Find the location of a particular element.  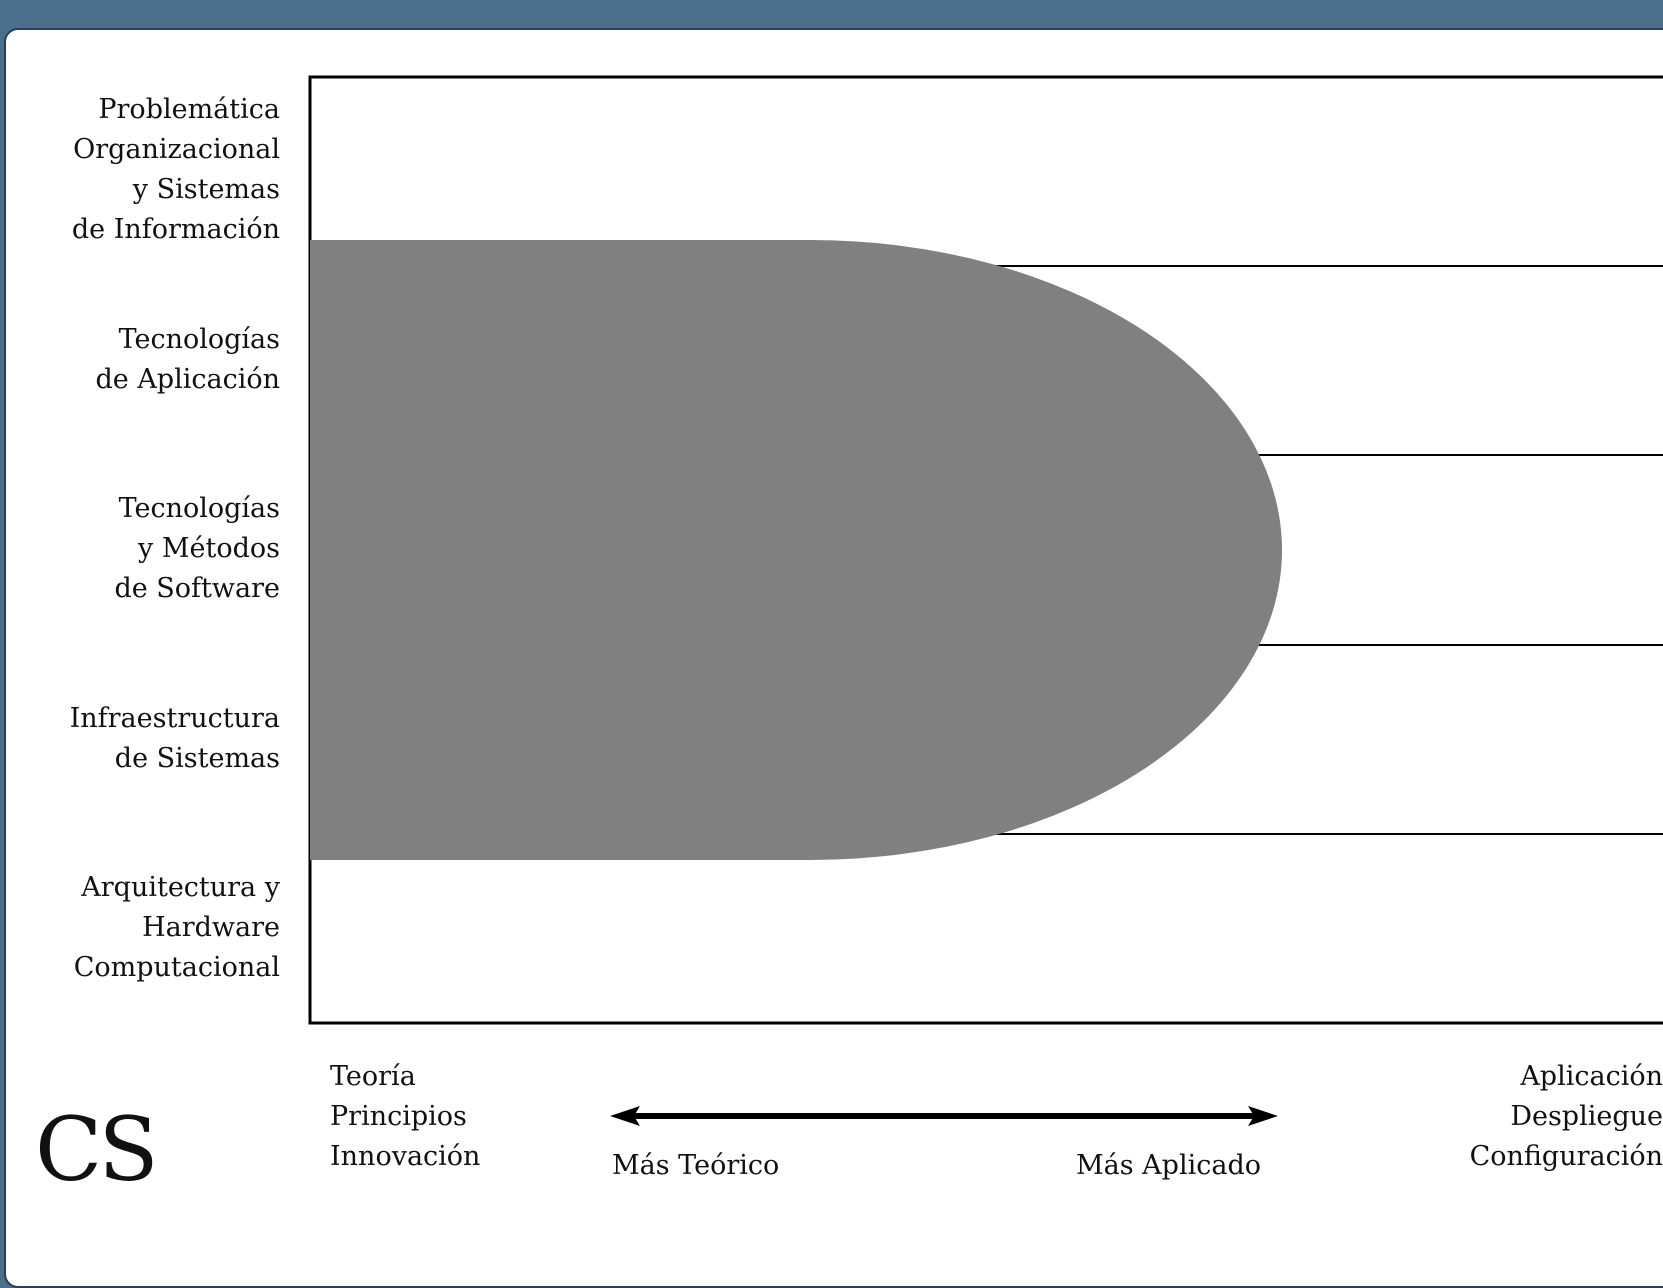

axis-line: Configuración is located at coordinates (1566, 1156).